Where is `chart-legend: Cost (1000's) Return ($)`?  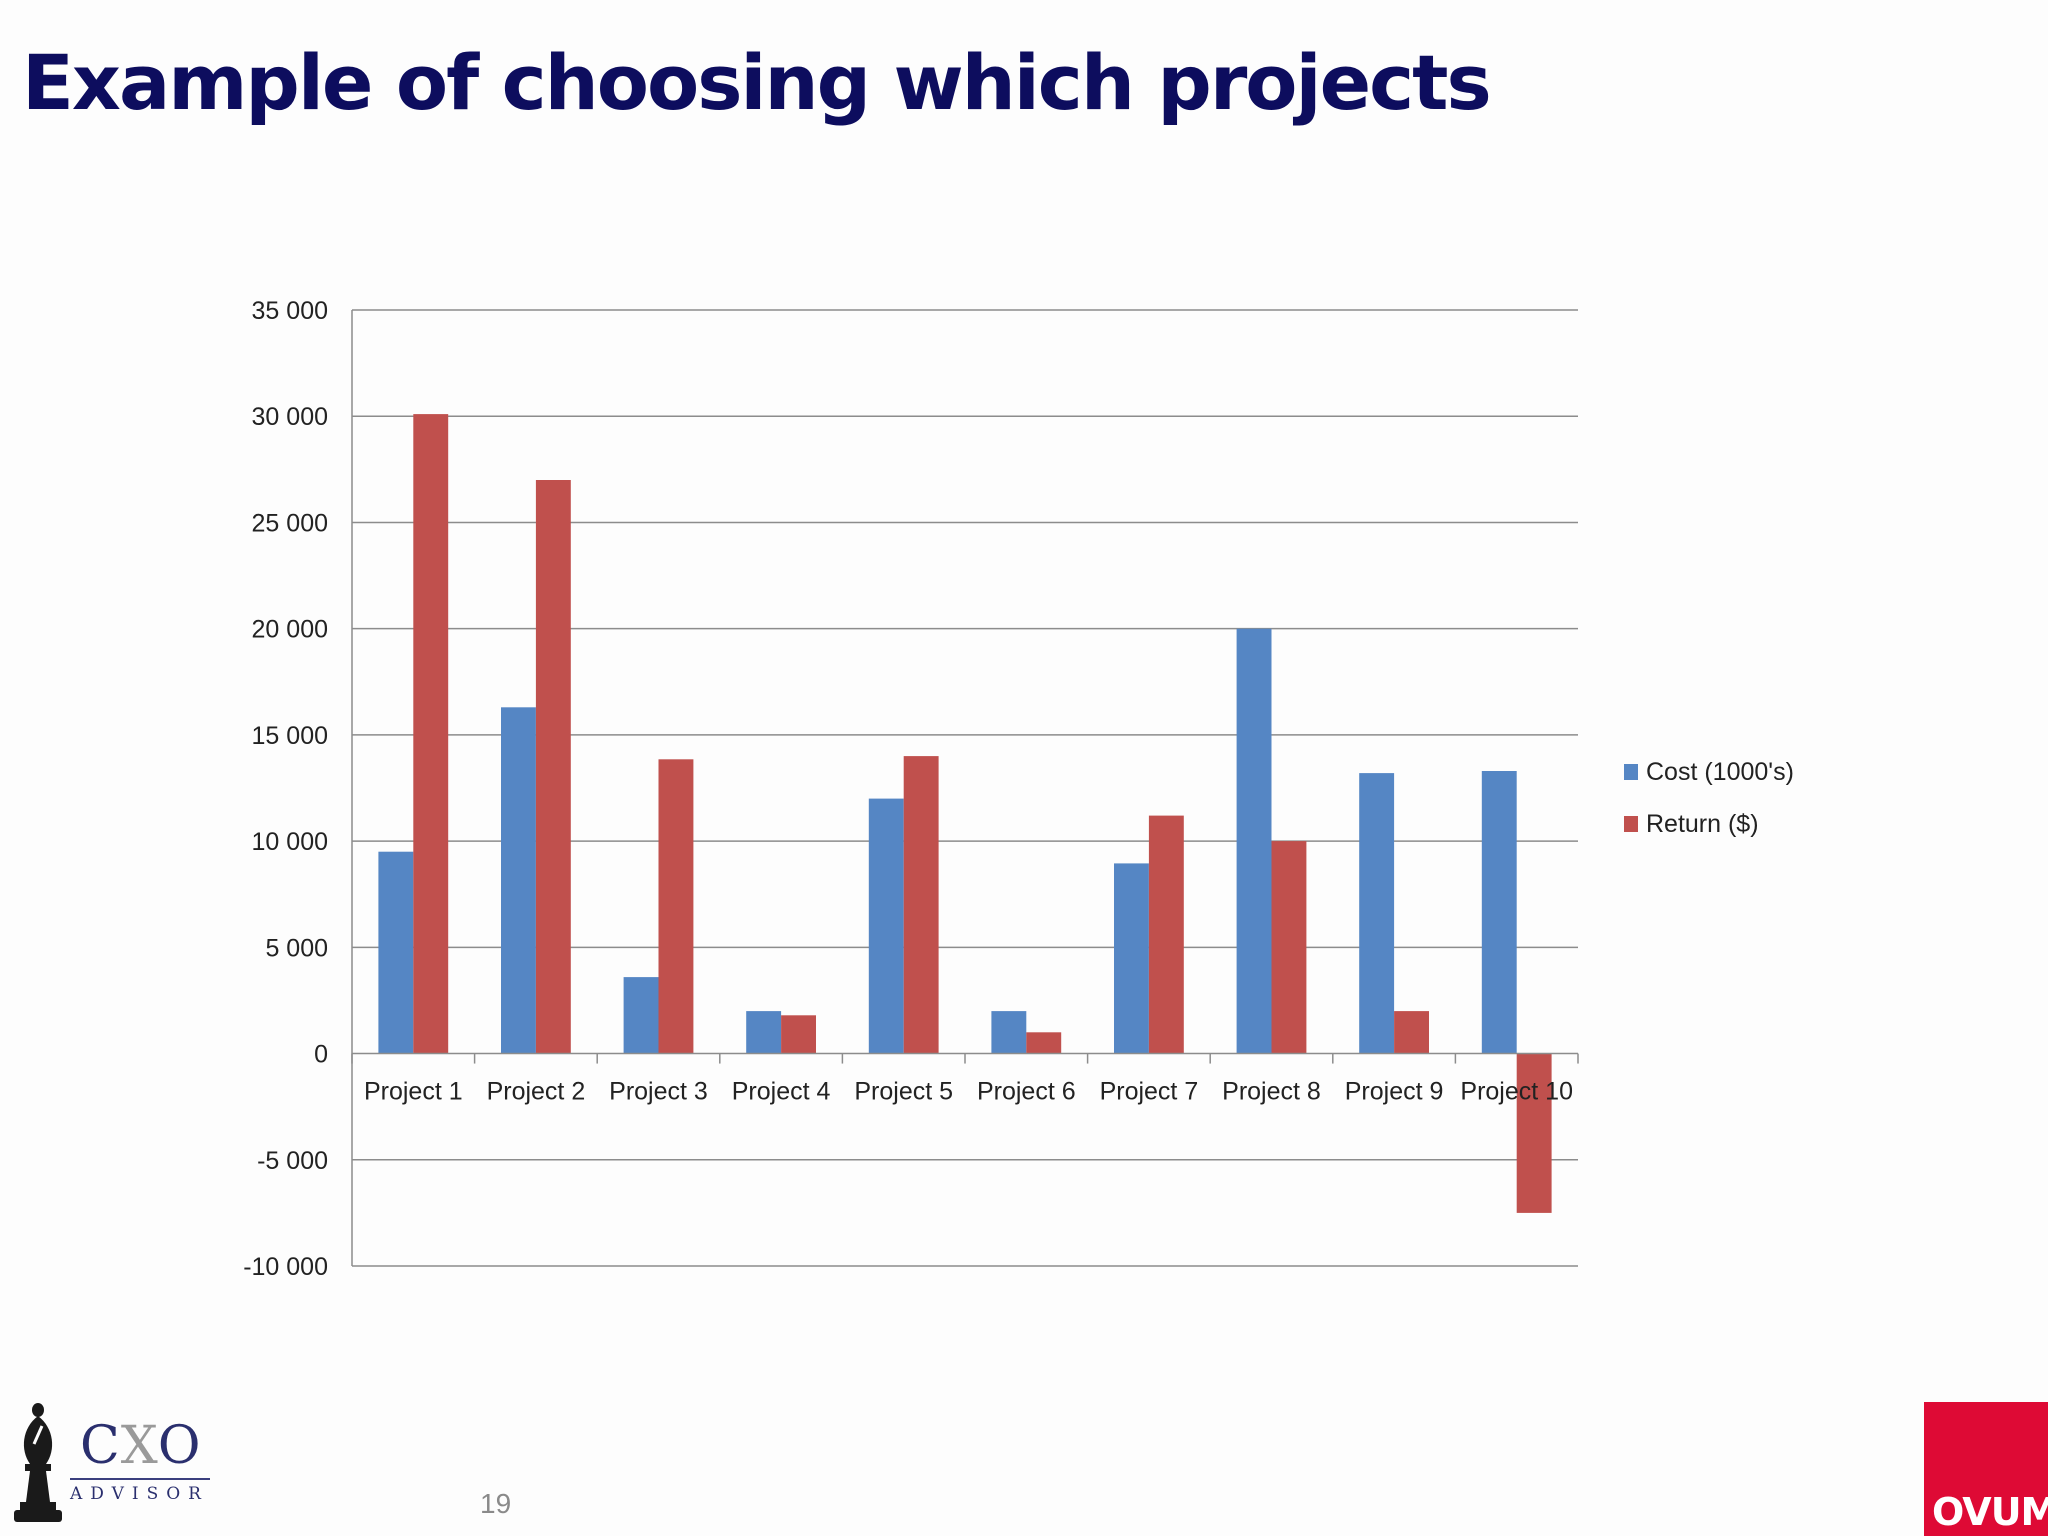 chart-legend: Cost (1000's) Return ($) is located at coordinates (1709, 798).